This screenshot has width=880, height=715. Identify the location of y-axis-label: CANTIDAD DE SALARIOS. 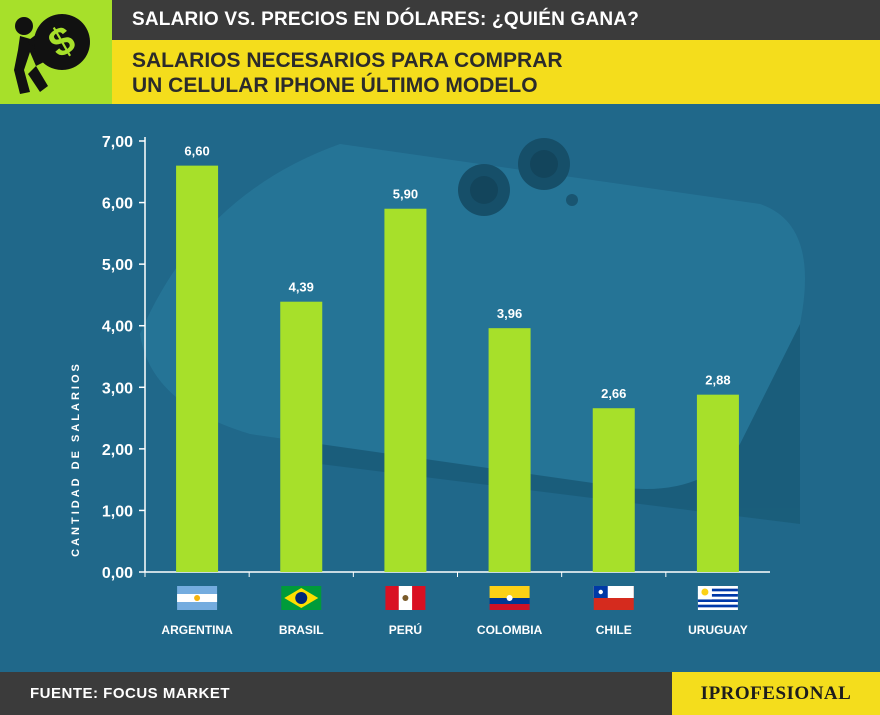
(76, 459).